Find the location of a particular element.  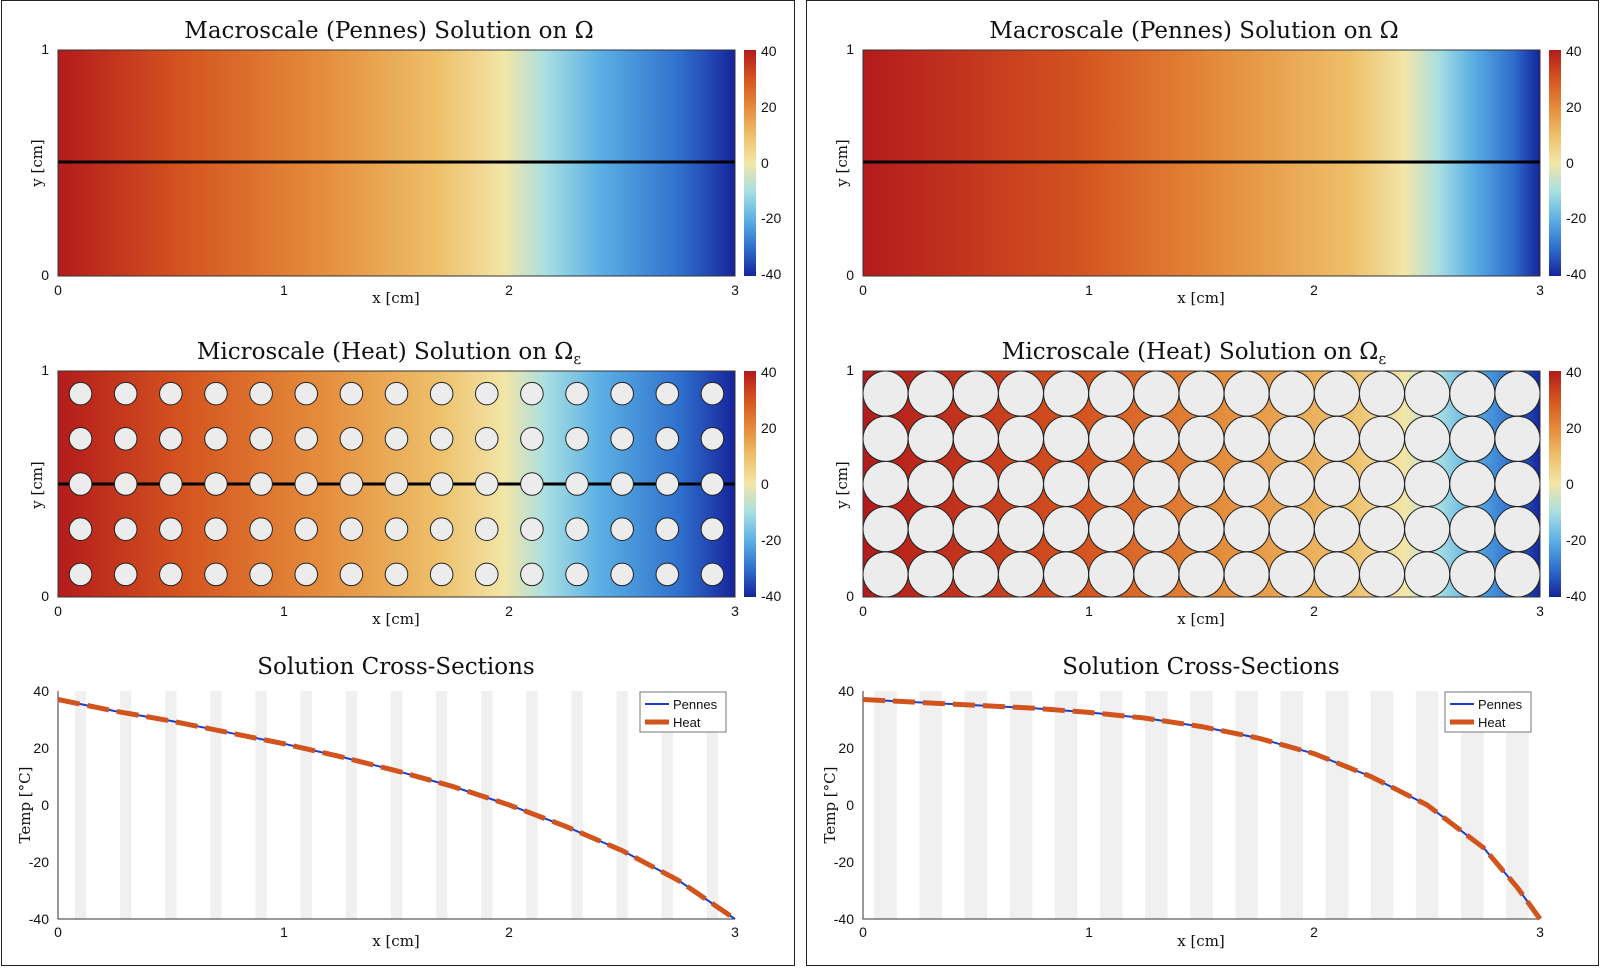

micro-colorbar: 40 20 0 -20 -40 is located at coordinates (1567, 484).